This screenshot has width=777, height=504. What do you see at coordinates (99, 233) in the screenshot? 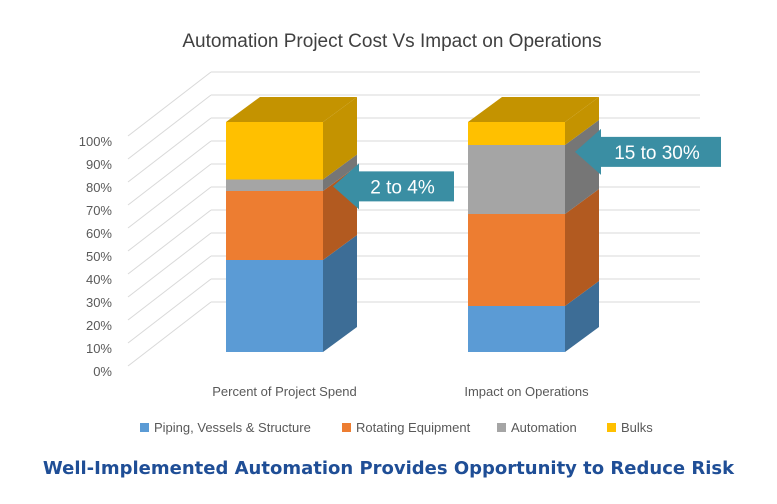
I see `y-tick-label: 60%` at bounding box center [99, 233].